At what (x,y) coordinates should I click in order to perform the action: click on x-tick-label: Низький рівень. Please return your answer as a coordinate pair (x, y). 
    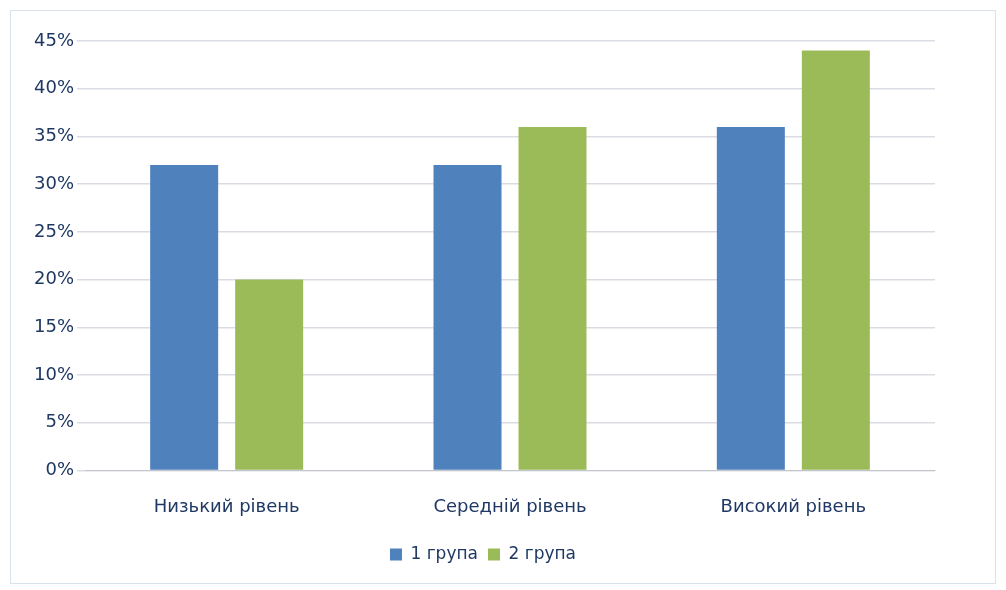
    Looking at the image, I should click on (226, 505).